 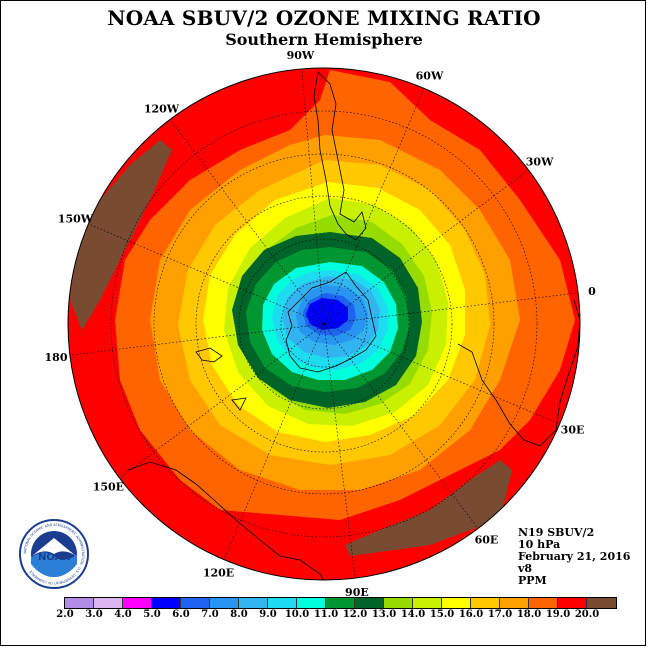 I want to click on colorbar-tick-label: 17.0, so click(x=500, y=614).